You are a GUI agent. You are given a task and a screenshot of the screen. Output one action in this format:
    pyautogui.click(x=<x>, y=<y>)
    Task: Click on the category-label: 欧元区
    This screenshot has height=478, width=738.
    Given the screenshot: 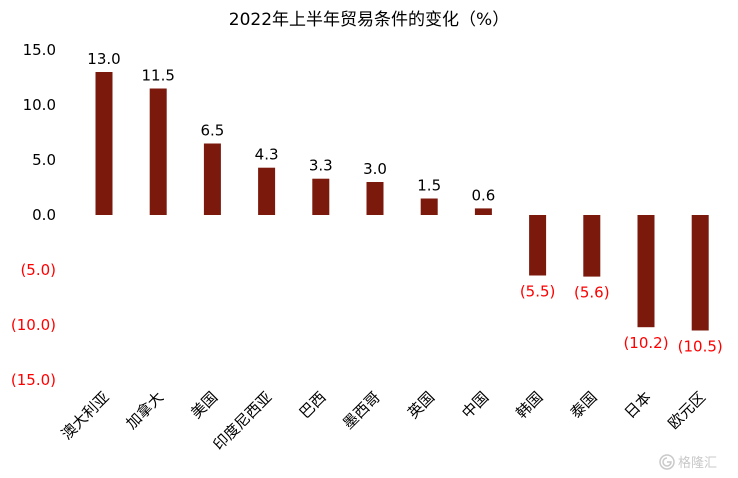 What is the action you would take?
    pyautogui.click(x=686, y=410)
    